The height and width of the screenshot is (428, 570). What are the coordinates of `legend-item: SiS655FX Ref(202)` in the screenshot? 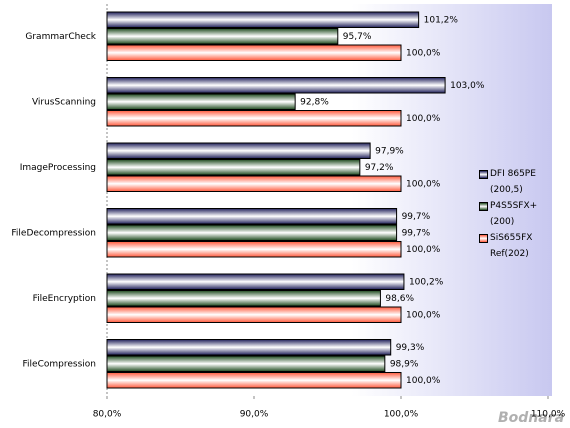 It's located at (514, 246).